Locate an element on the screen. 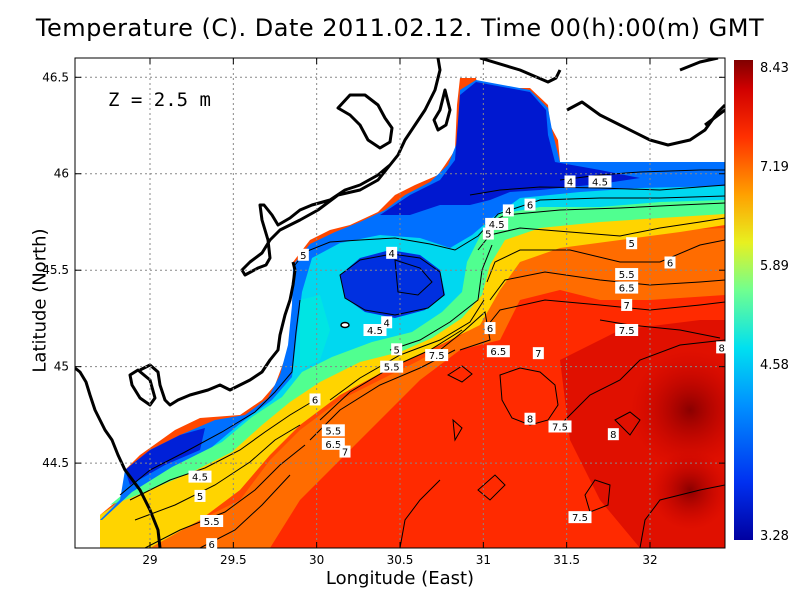 The height and width of the screenshot is (600, 800). x-tick-label: 29 is located at coordinates (149, 560).